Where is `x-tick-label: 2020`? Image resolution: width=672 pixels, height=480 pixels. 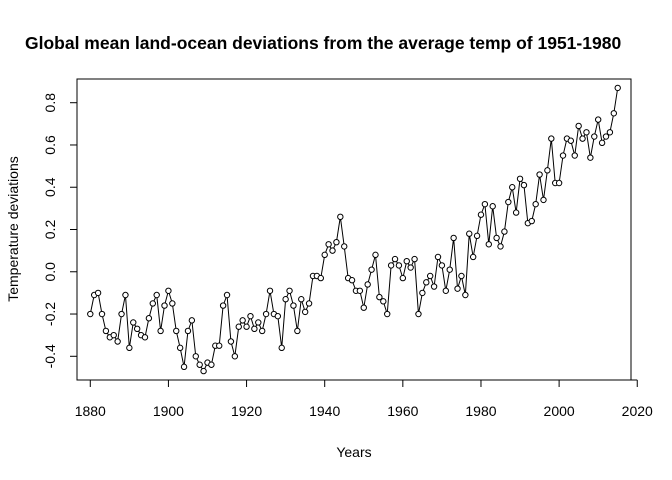 x-tick-label: 2020 is located at coordinates (637, 411).